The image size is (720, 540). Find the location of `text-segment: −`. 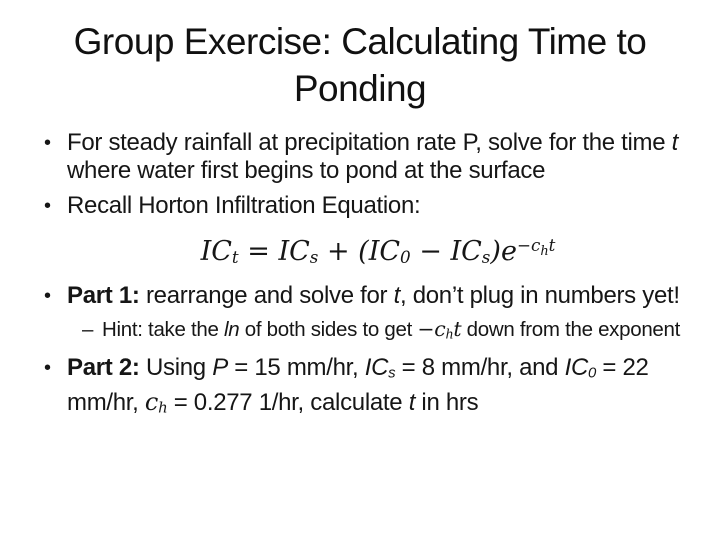

text-segment: − is located at coordinates (430, 252).